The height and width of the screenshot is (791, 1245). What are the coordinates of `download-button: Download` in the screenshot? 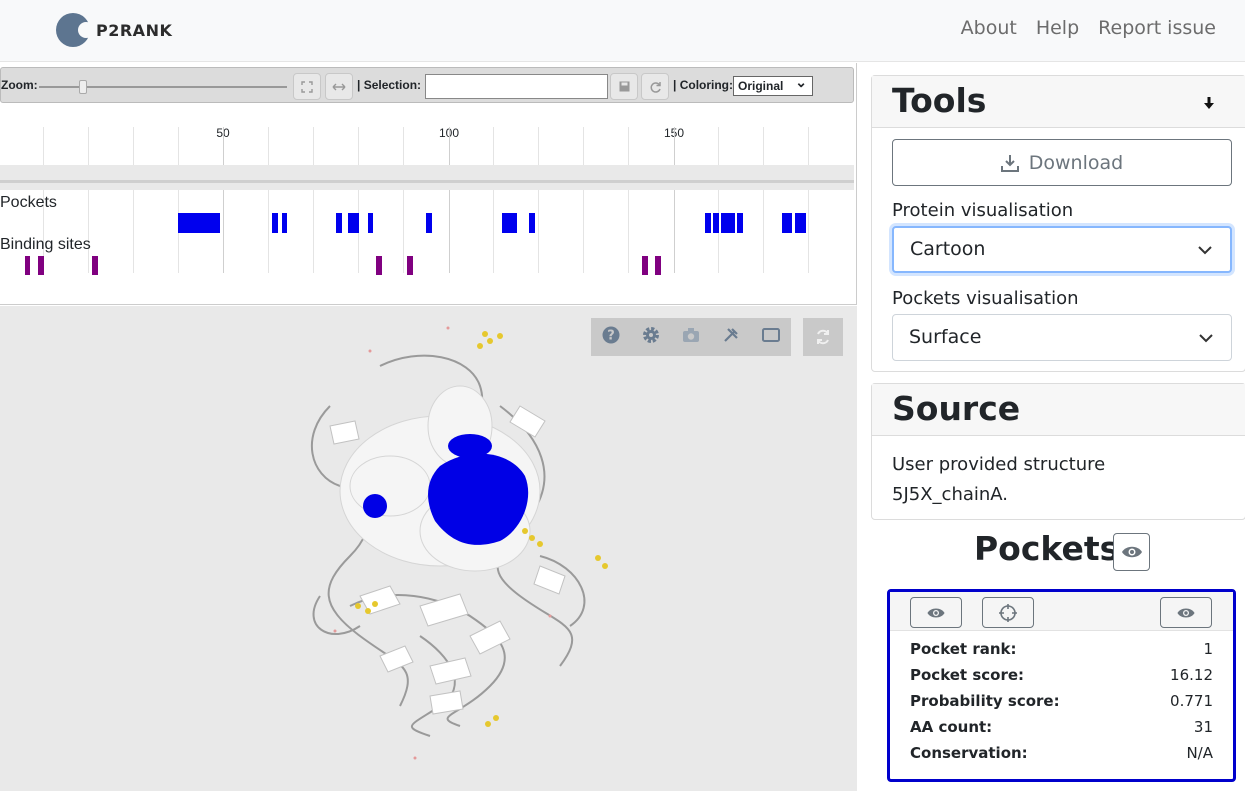 It's located at (1062, 162).